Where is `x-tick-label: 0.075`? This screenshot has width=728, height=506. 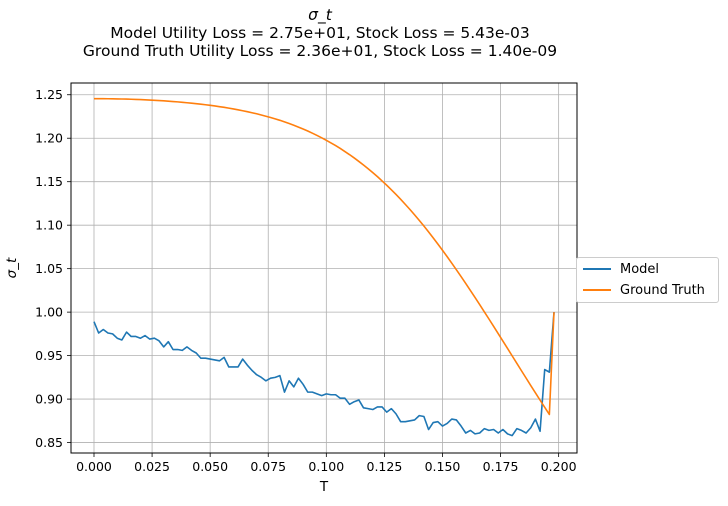
x-tick-label: 0.075 is located at coordinates (268, 466).